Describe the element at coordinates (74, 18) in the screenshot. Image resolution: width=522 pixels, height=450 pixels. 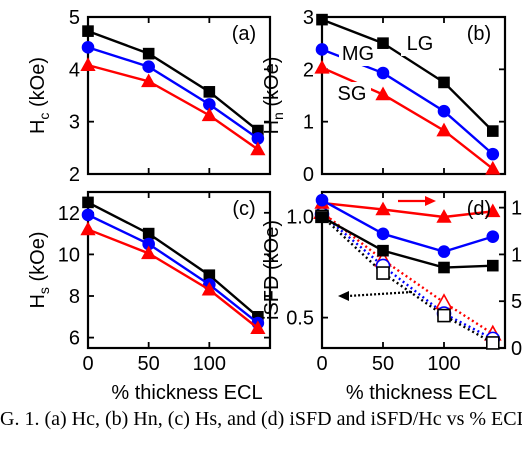
I see `y-tick-label: 5` at that location.